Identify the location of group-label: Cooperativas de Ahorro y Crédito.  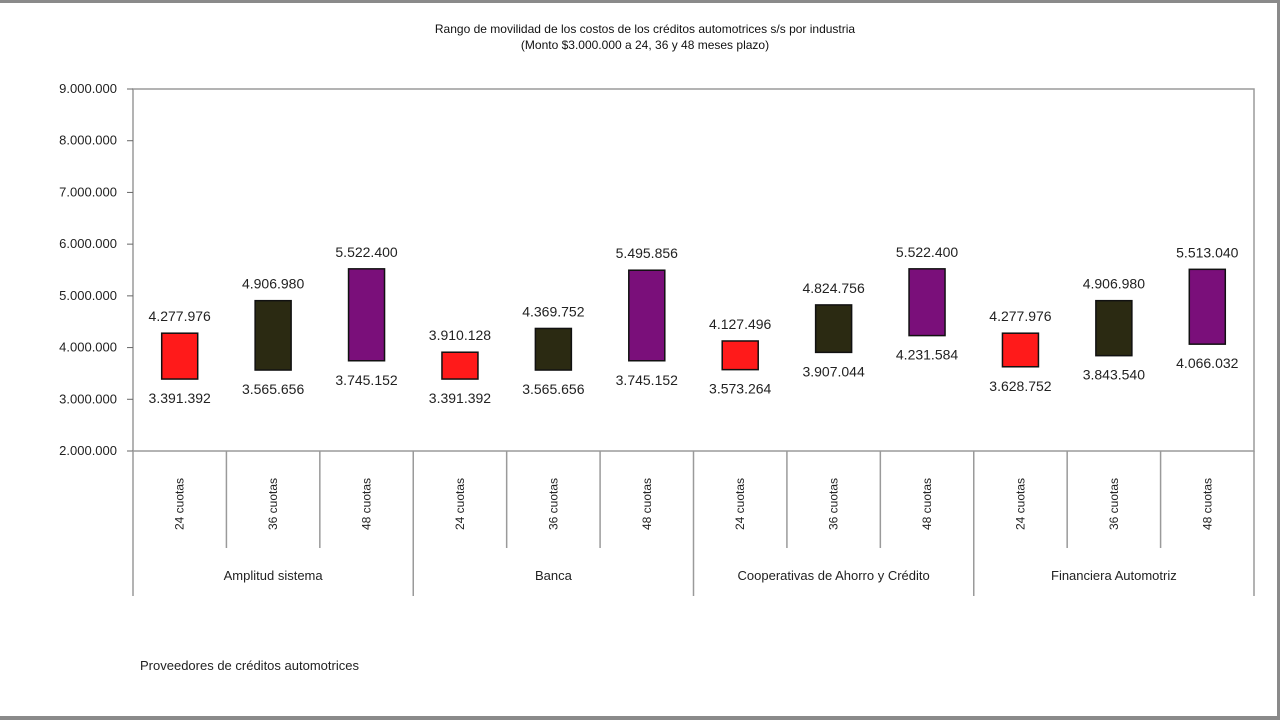
(834, 575).